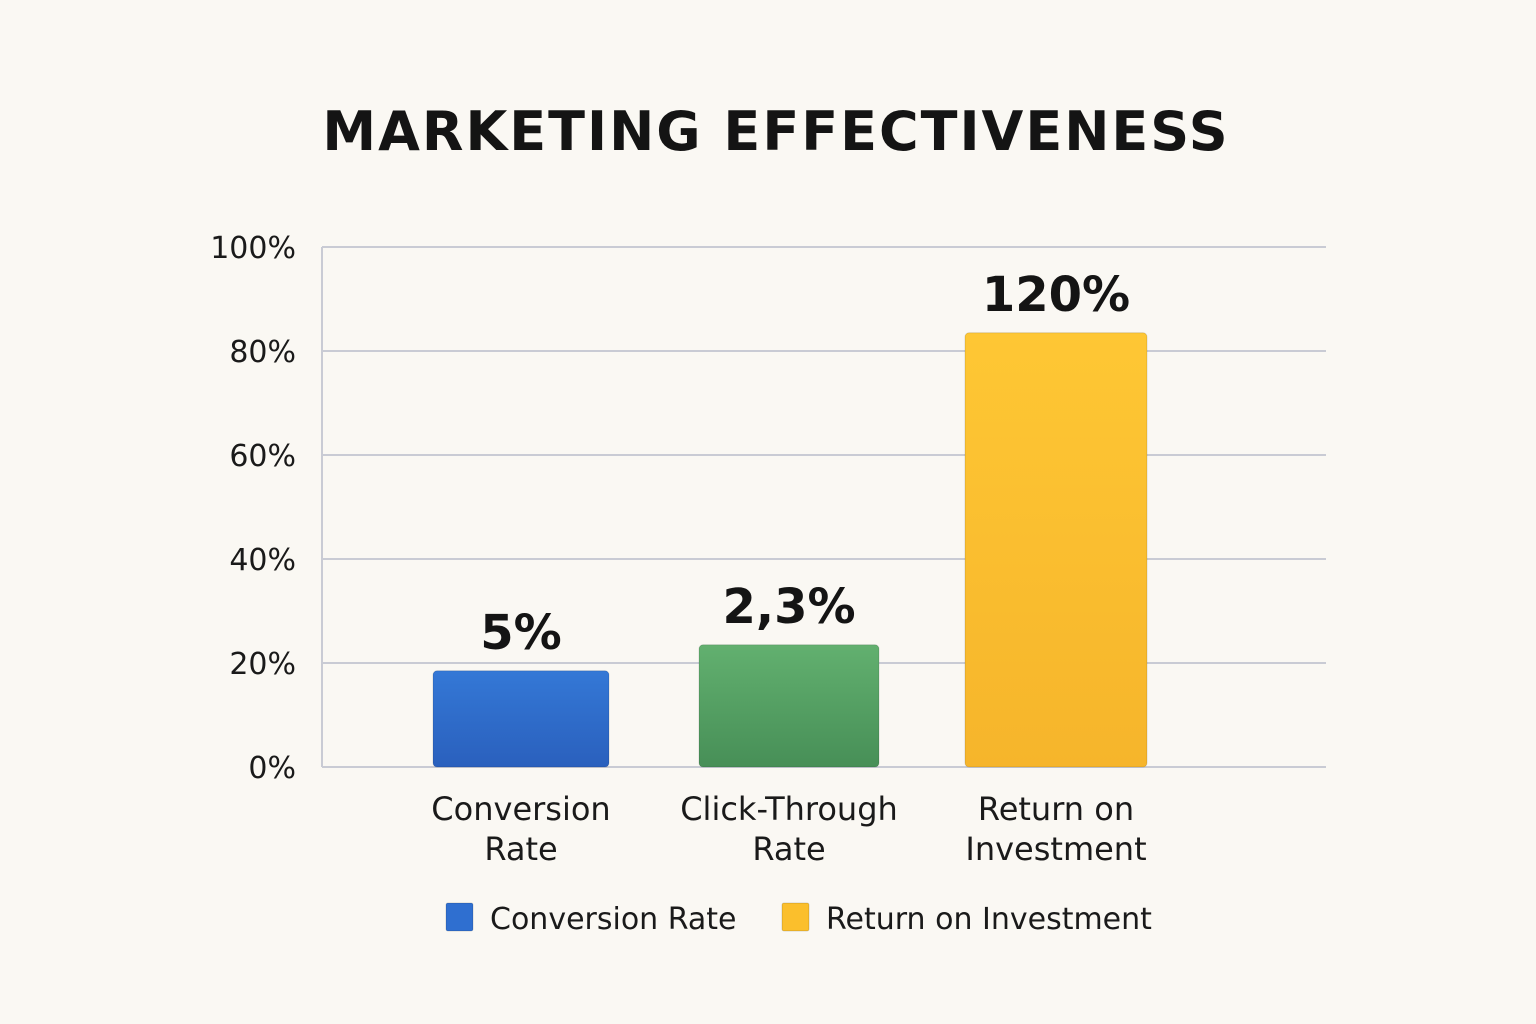 Image resolution: width=1536 pixels, height=1024 pixels. I want to click on y-tick-label: 100%, so click(253, 248).